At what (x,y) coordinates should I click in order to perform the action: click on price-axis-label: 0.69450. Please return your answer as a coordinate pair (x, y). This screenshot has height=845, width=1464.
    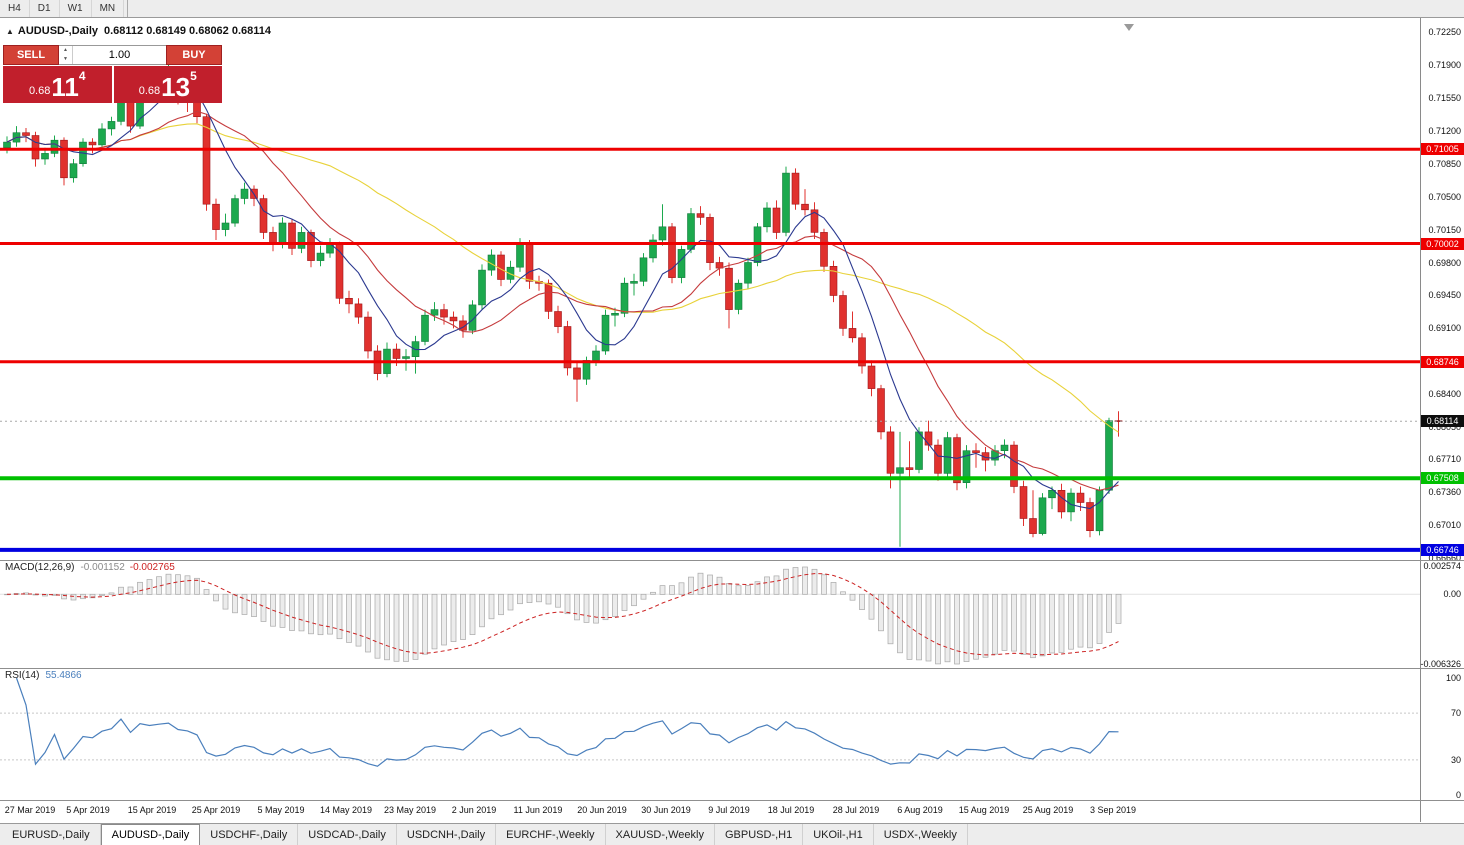
    Looking at the image, I should click on (1444, 295).